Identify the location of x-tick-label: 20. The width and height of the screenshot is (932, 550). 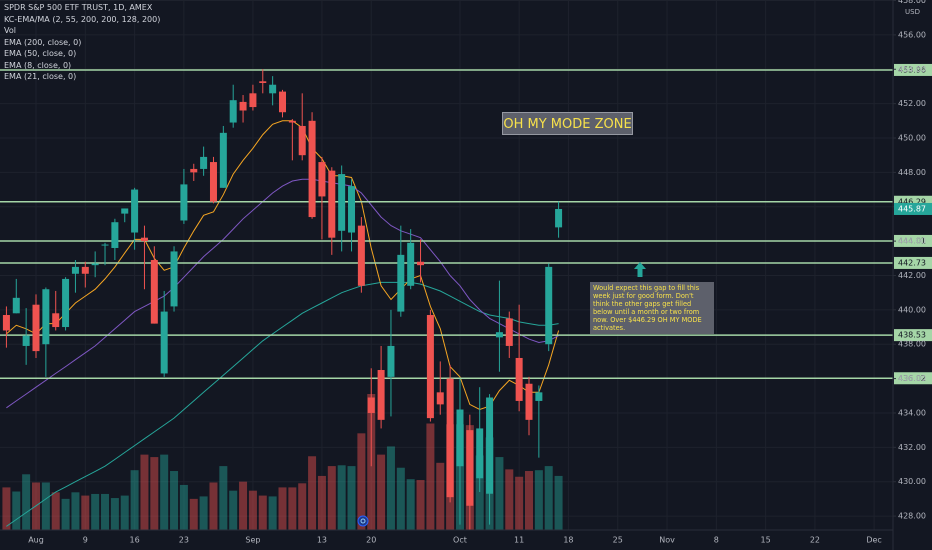
(371, 540).